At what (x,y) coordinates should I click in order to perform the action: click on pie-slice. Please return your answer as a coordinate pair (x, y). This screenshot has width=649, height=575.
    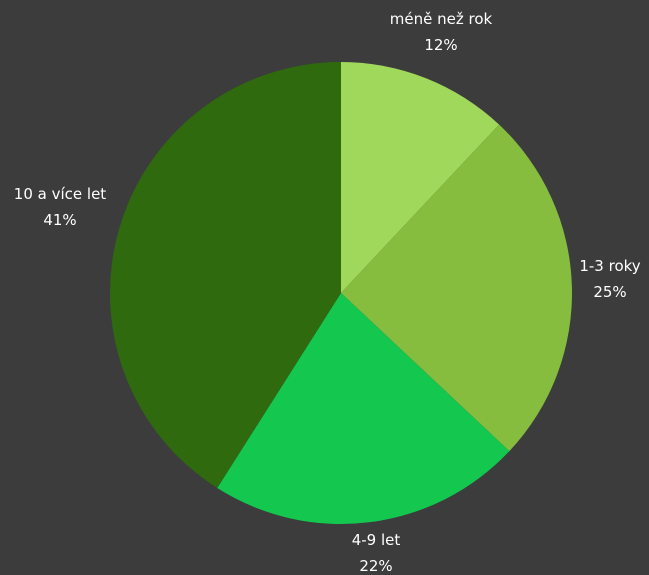
    Looking at the image, I should click on (420, 177).